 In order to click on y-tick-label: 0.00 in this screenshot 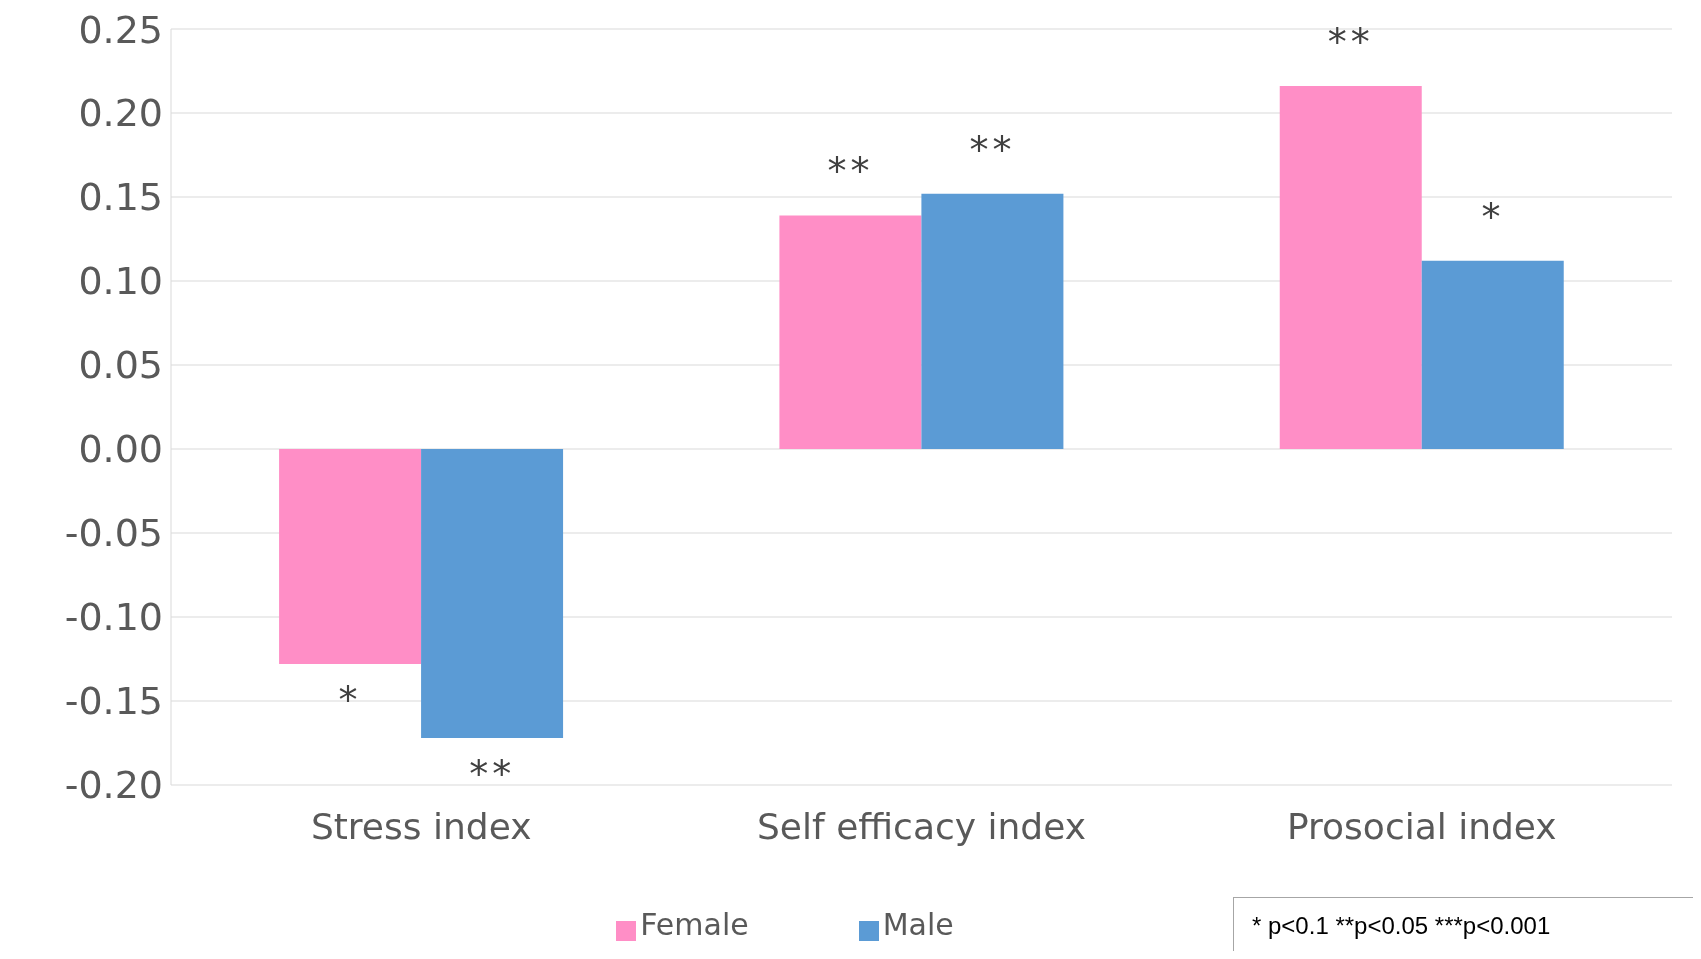, I will do `click(120, 449)`.